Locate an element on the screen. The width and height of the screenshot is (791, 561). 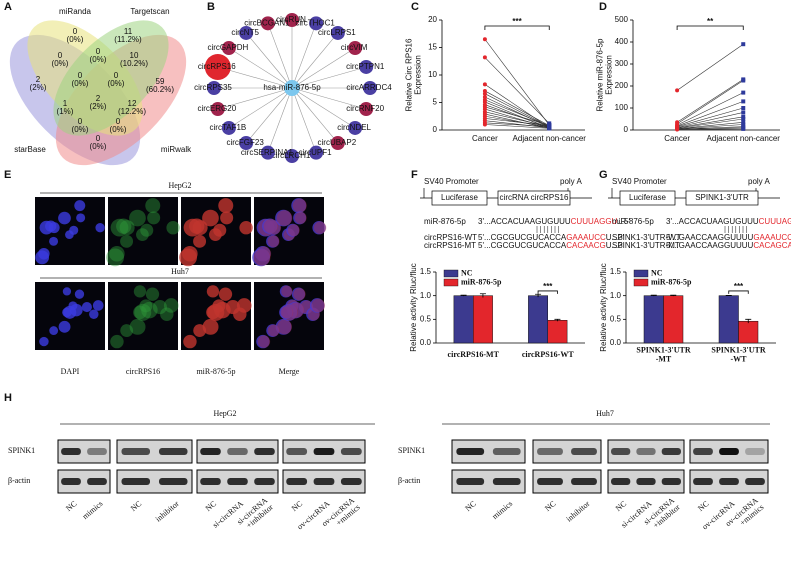
panel-label: D is located at coordinates (603, 7).